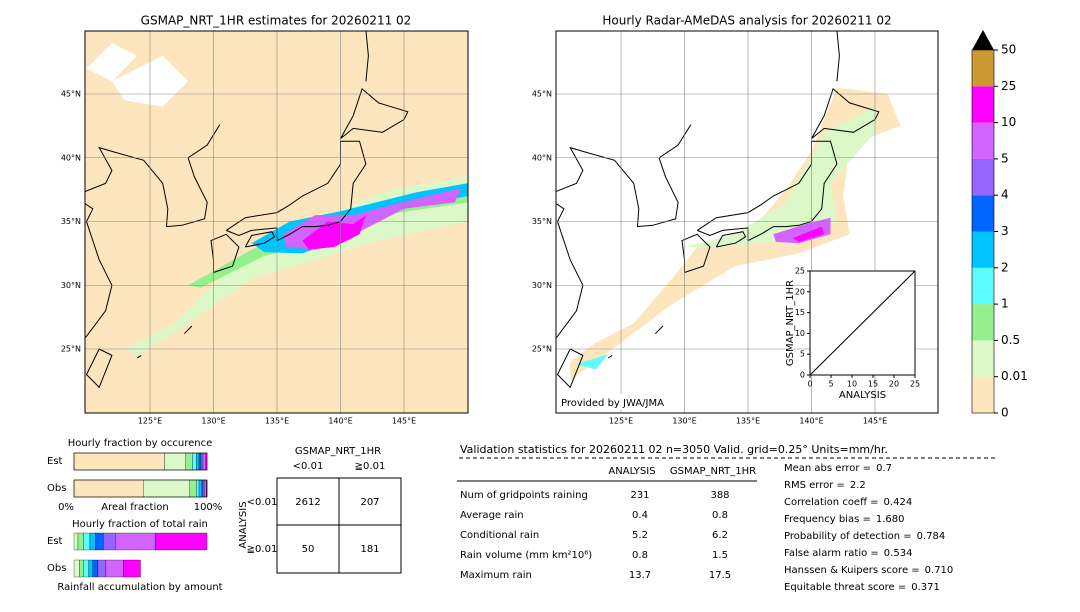 This screenshot has height=612, width=1080. What do you see at coordinates (830, 384) in the screenshot?
I see `x-tick-label: 5` at bounding box center [830, 384].